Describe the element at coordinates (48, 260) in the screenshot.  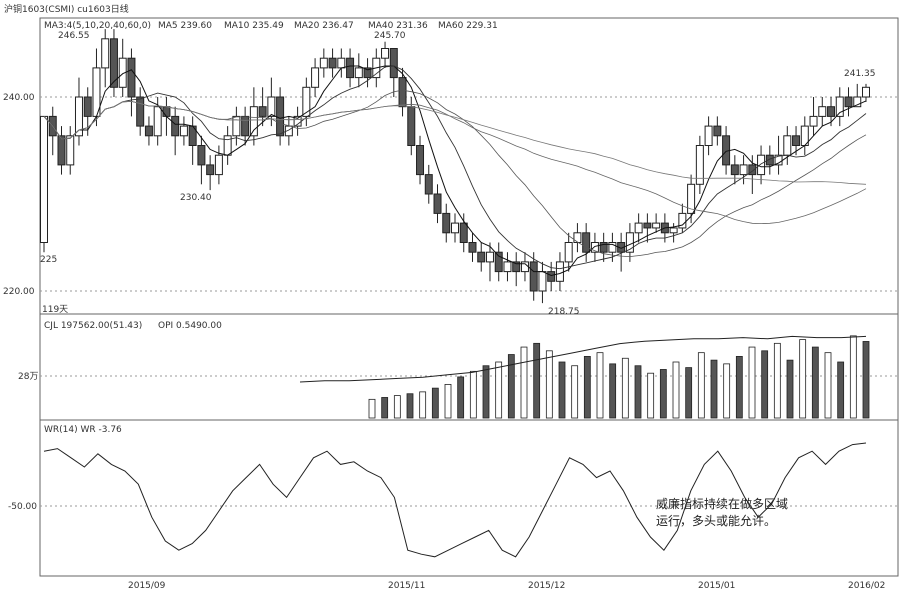
I see `anno-low-225: 225` at that location.